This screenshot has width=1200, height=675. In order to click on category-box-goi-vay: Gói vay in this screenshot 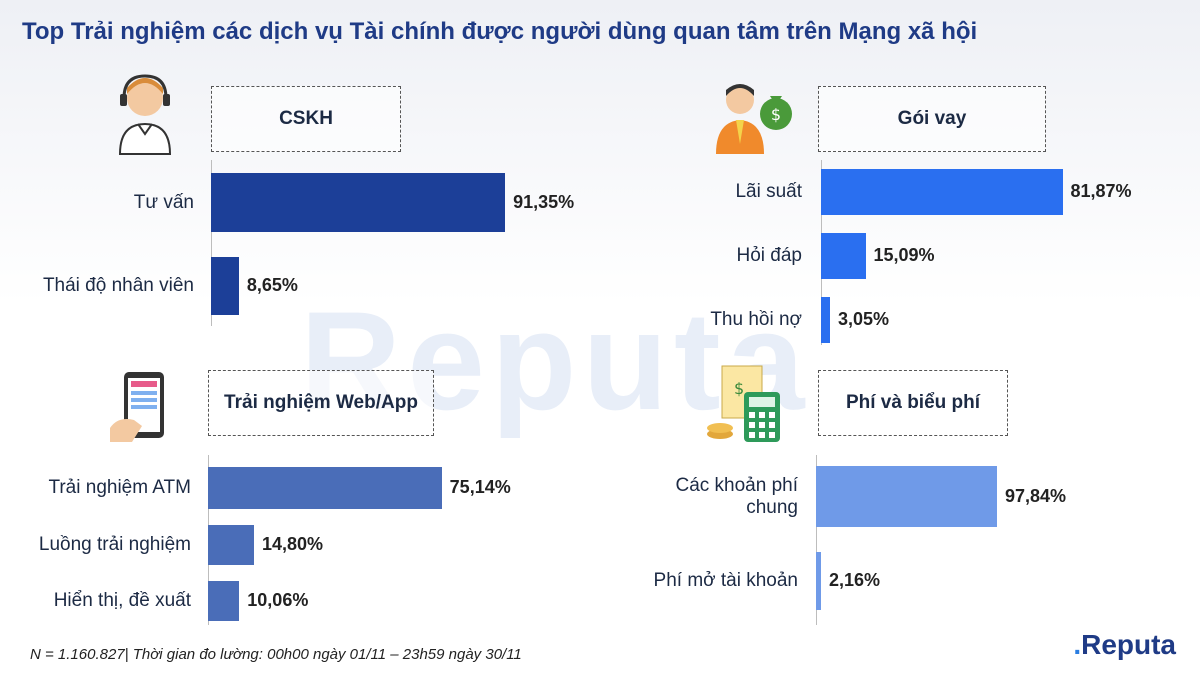, I will do `click(932, 119)`.